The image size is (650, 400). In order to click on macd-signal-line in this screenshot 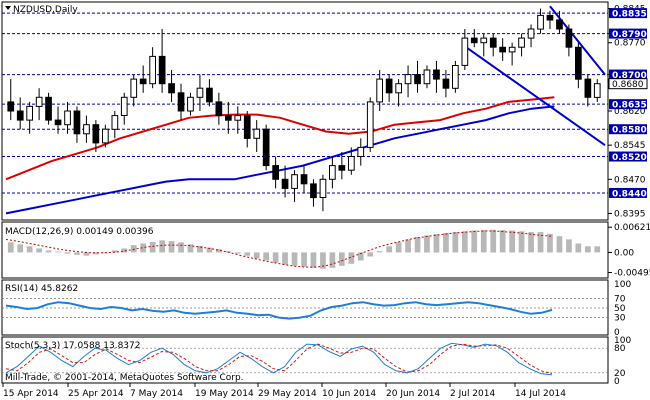, I will do `click(279, 249)`.